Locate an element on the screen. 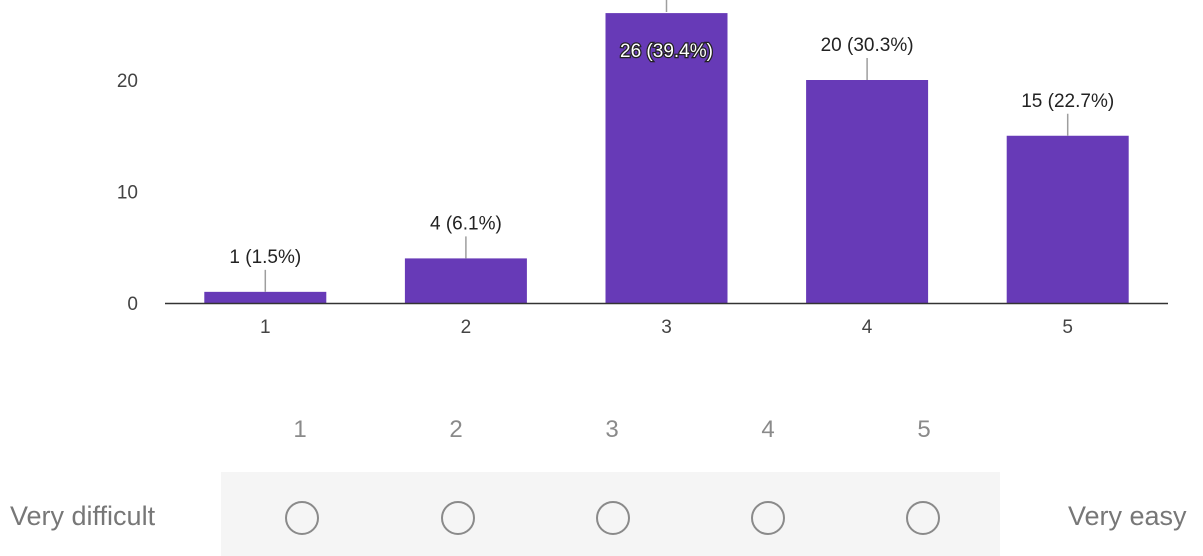  scale-header-5: 5 is located at coordinates (924, 429).